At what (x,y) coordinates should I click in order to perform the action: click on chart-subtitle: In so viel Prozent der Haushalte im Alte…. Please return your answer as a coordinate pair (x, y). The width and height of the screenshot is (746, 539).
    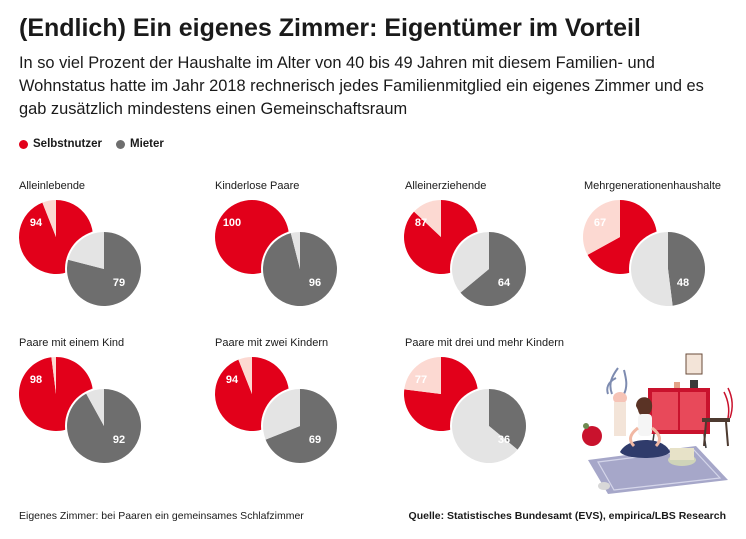
    Looking at the image, I should click on (361, 86).